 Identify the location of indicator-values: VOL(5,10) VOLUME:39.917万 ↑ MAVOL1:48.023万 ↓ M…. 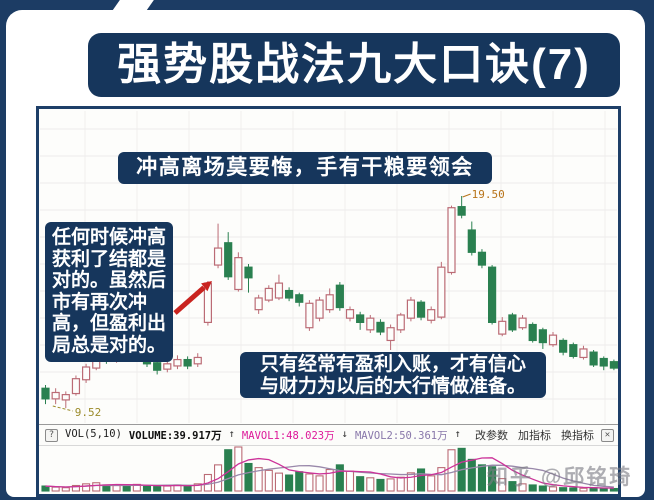
(263, 435).